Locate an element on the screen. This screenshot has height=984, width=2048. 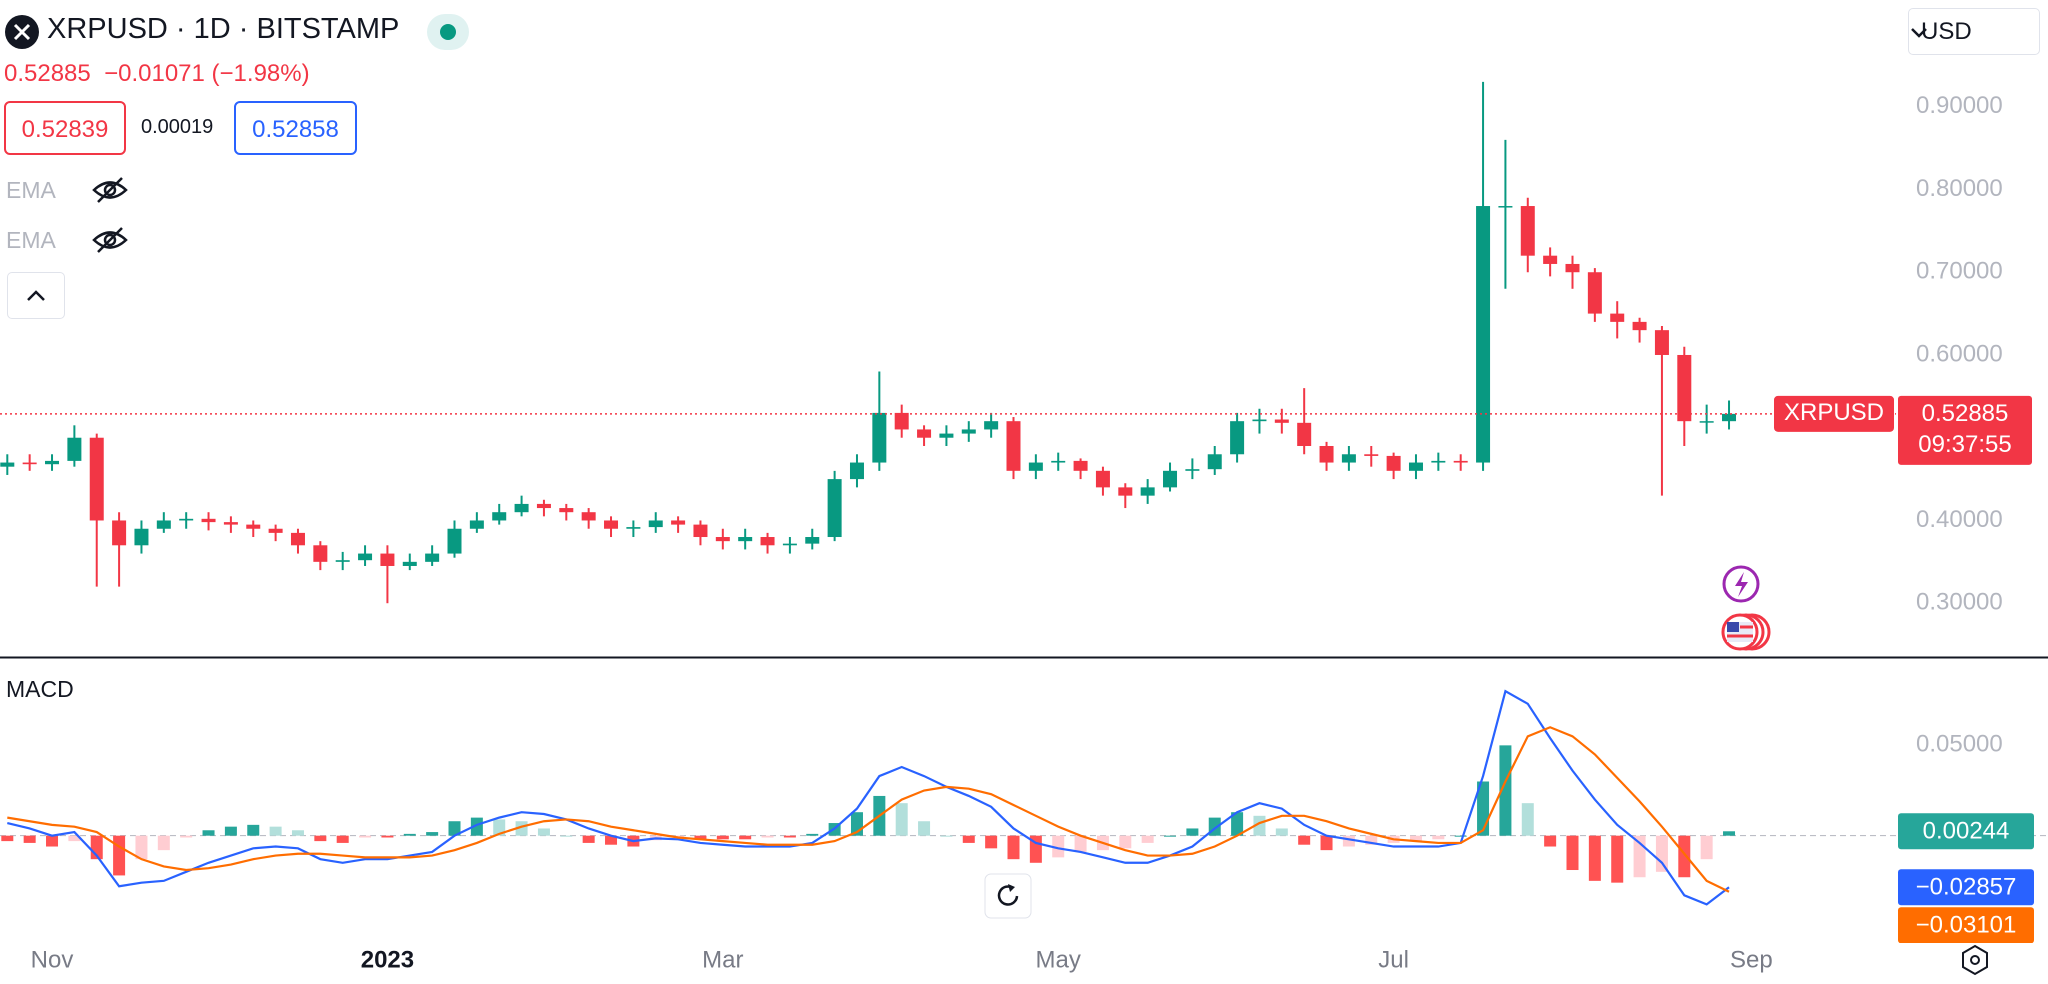
pupil is located at coordinates (110, 190).